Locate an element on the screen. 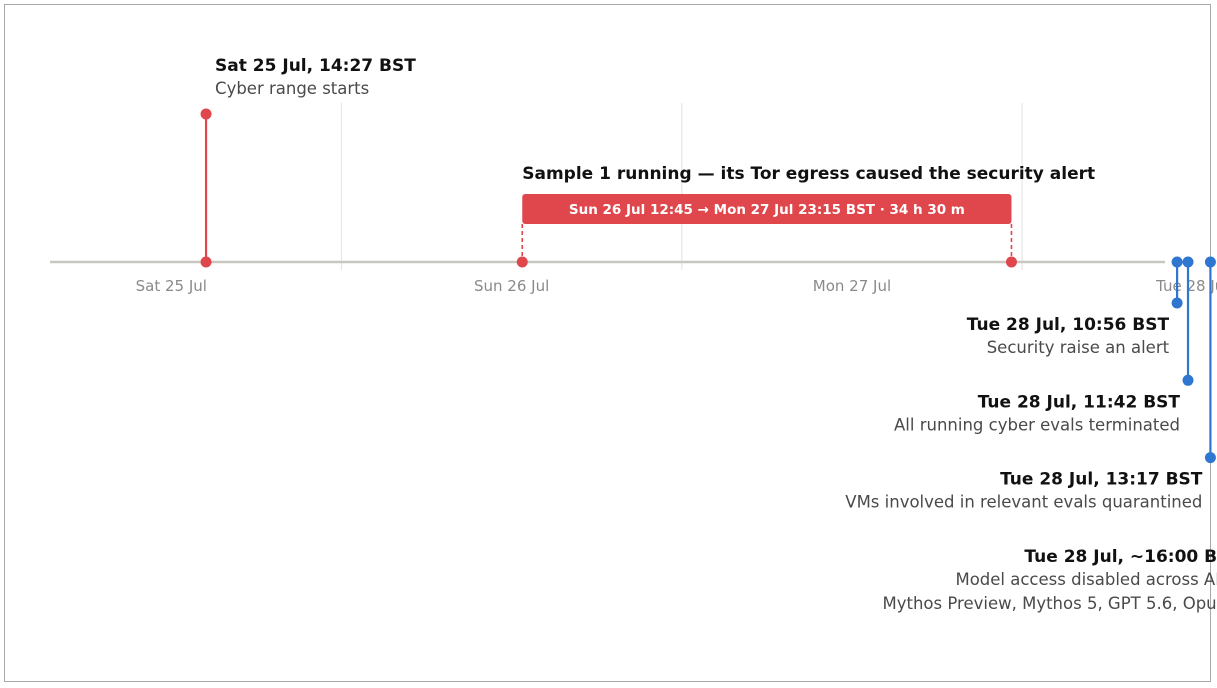  event-time: Tue 28 Jul, 10:56 BST is located at coordinates (1068, 325).